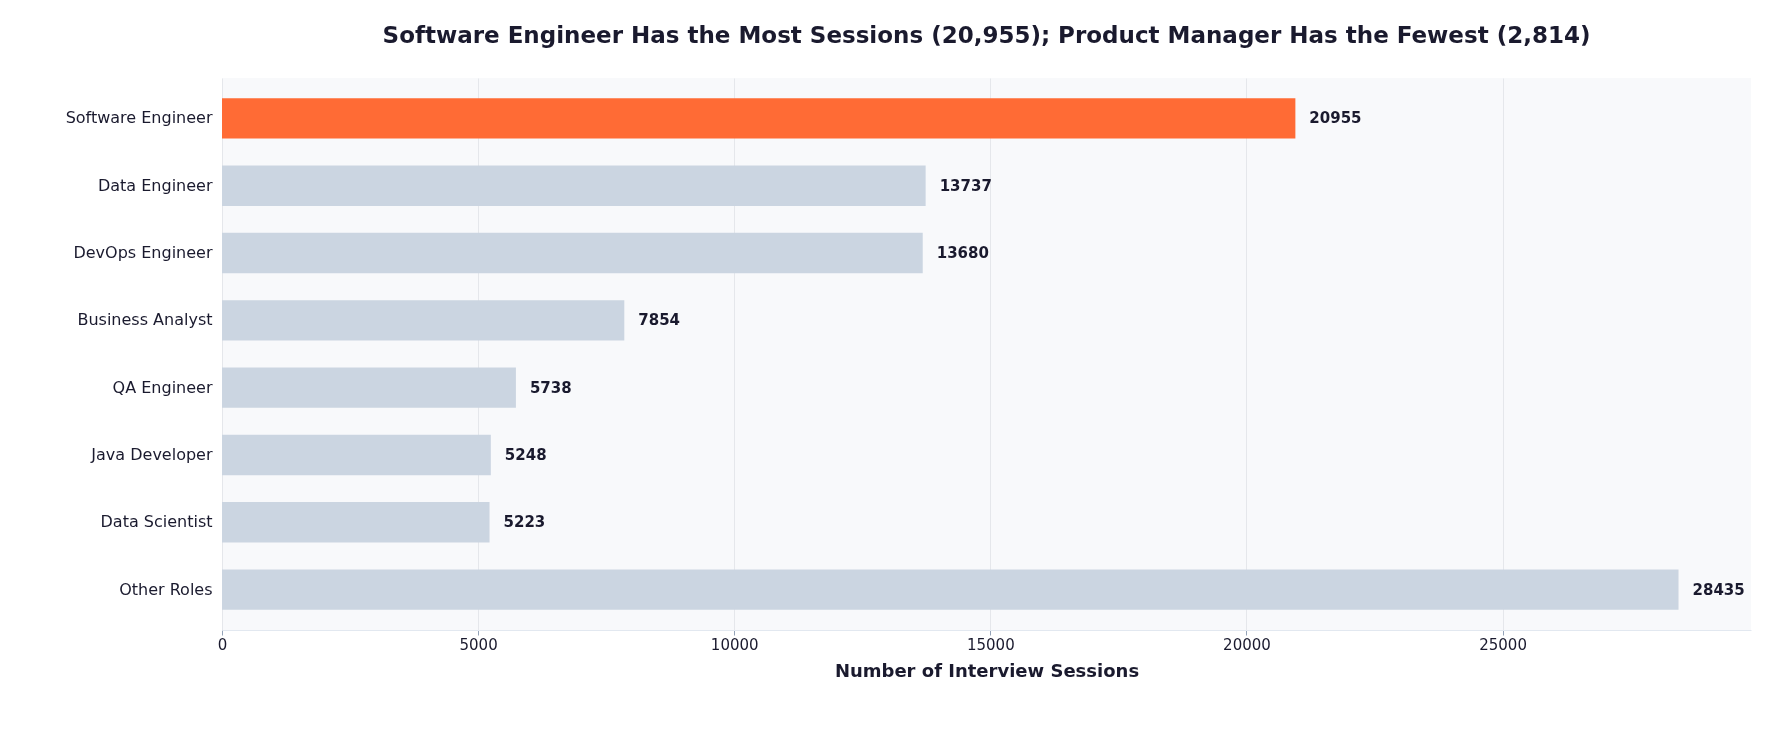 This screenshot has height=750, width=1786. Describe the element at coordinates (990, 644) in the screenshot. I see `x-tick-label: 15000` at that location.